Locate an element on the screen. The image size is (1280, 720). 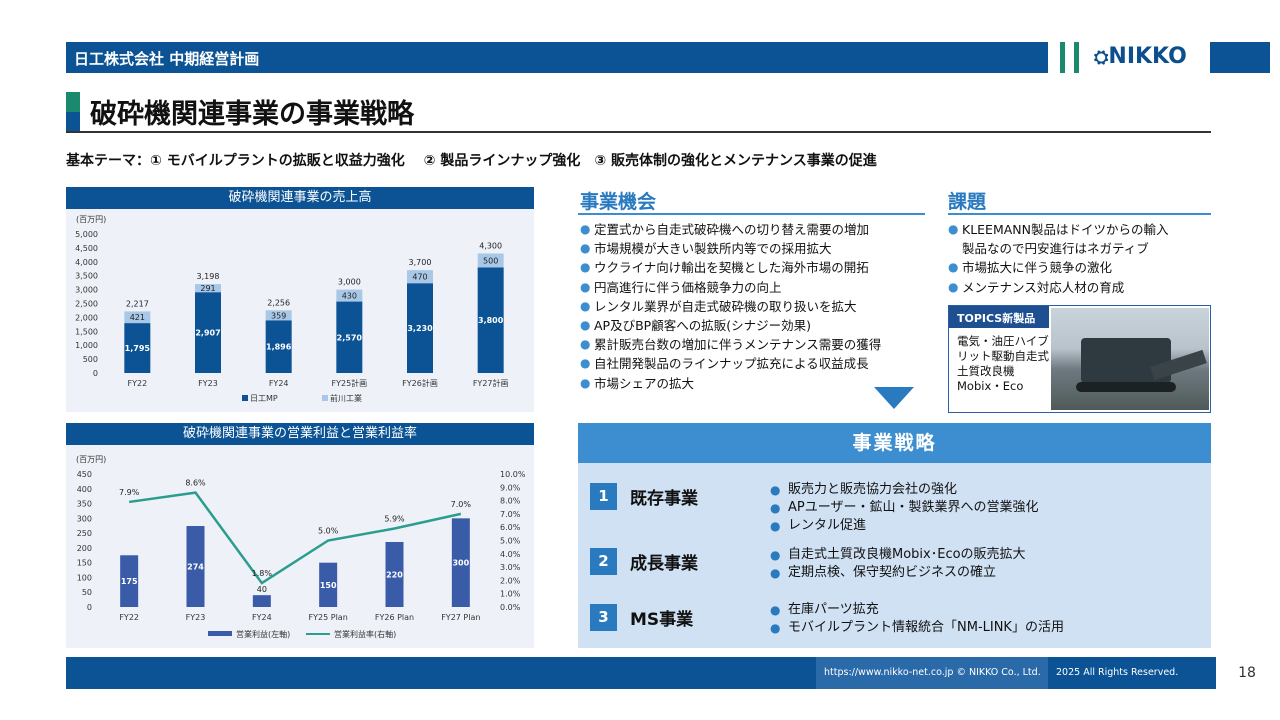
issues-title: 課題 is located at coordinates (967, 202).